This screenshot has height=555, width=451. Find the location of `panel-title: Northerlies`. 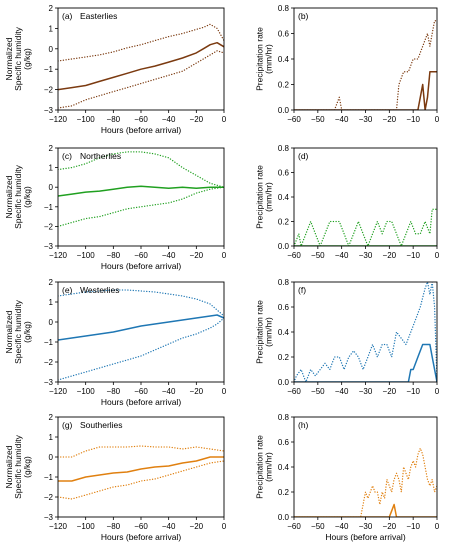

panel-title: Northerlies is located at coordinates (100, 156).